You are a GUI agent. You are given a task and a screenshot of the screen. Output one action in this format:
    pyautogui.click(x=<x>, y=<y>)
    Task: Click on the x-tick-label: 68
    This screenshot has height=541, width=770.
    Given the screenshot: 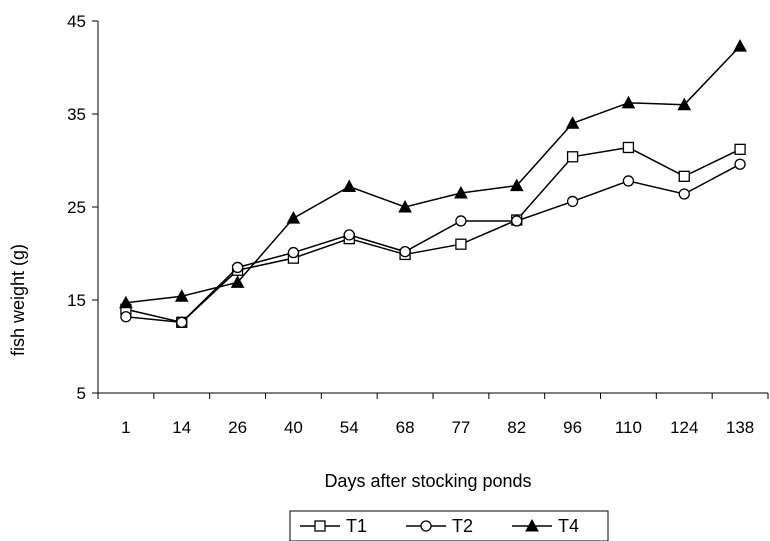 What is the action you would take?
    pyautogui.click(x=405, y=427)
    